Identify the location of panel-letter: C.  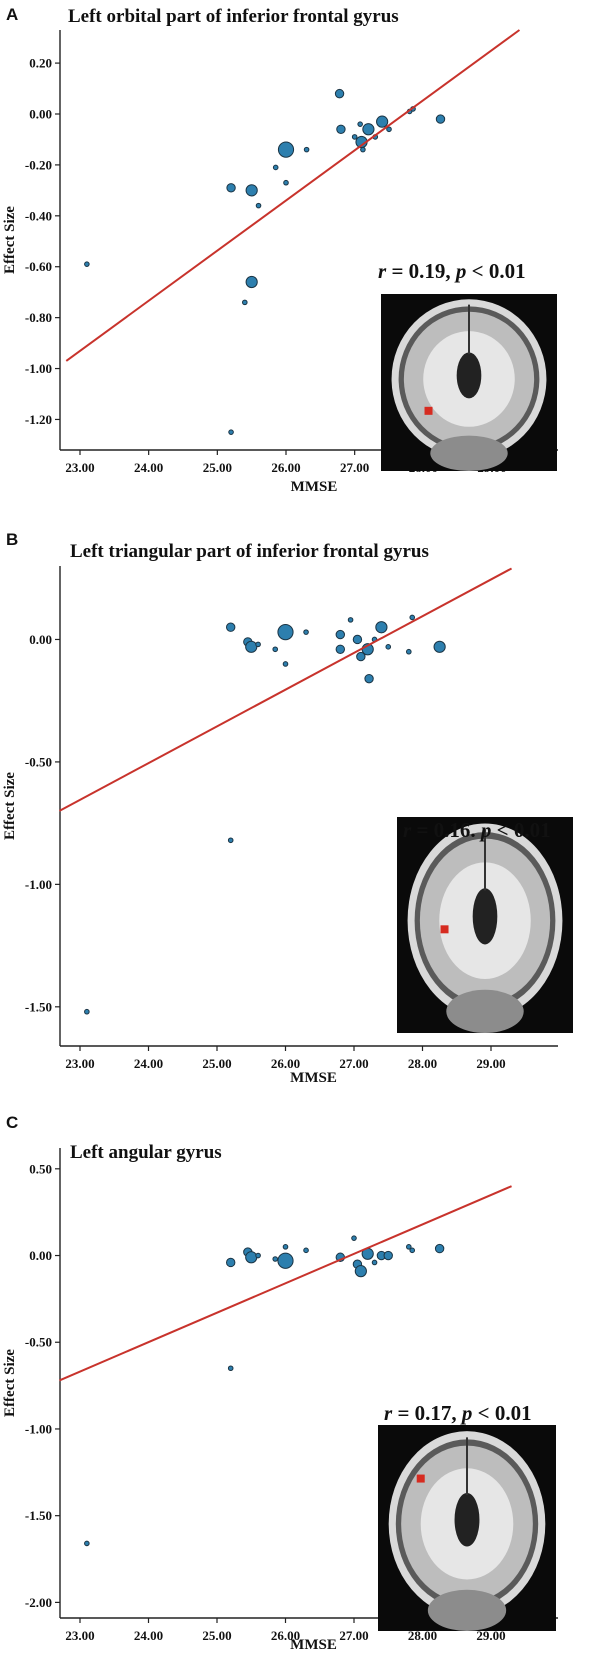
(12, 1122).